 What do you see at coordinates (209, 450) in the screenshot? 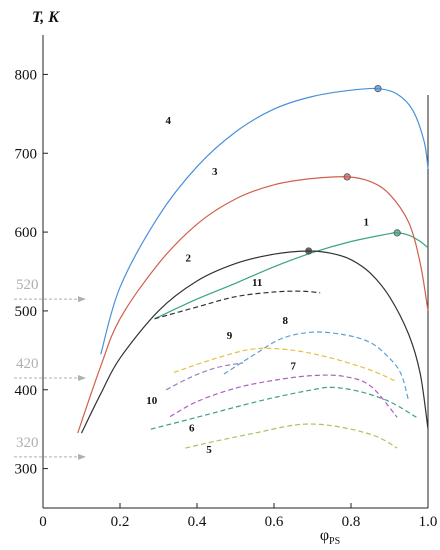
I see `series-label-5: 5` at bounding box center [209, 450].